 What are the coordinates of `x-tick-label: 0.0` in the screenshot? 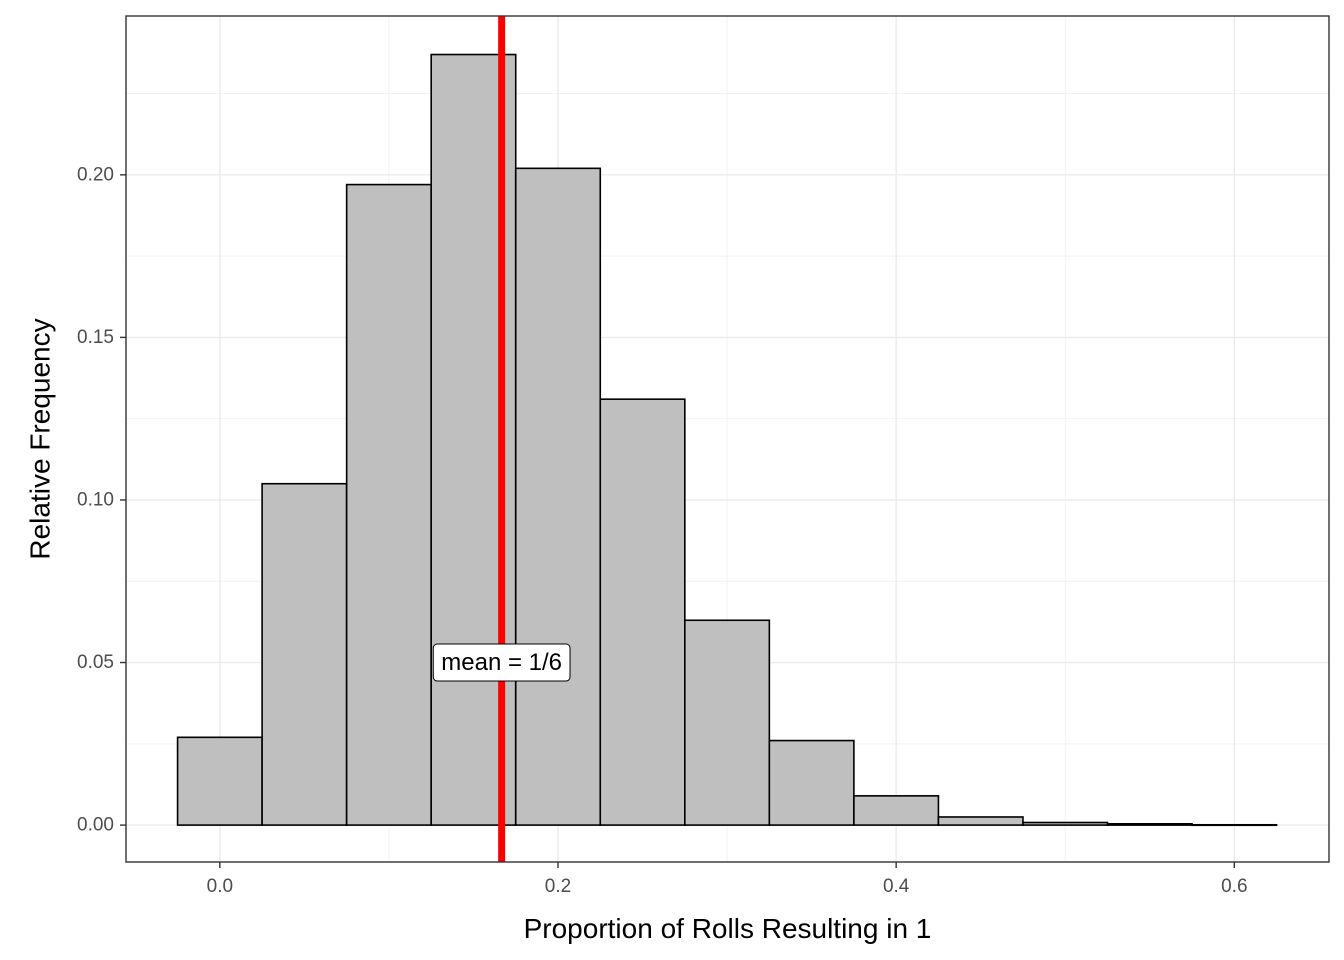 It's located at (220, 886).